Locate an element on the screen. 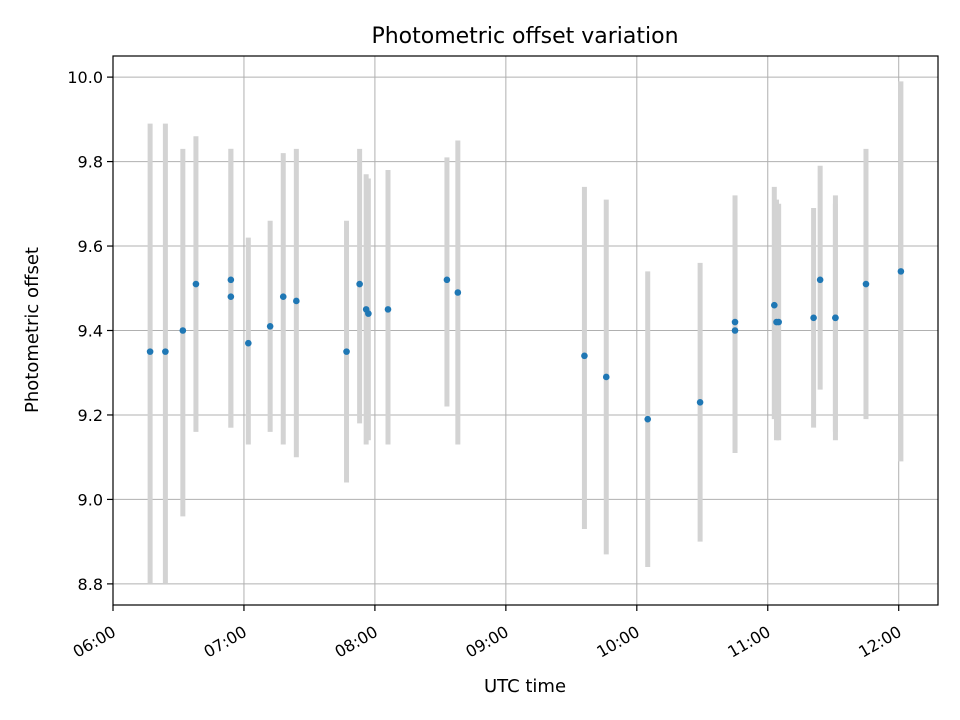 Image resolution: width=960 pixels, height=720 pixels. y-tick-label: 9.6 is located at coordinates (90, 246).